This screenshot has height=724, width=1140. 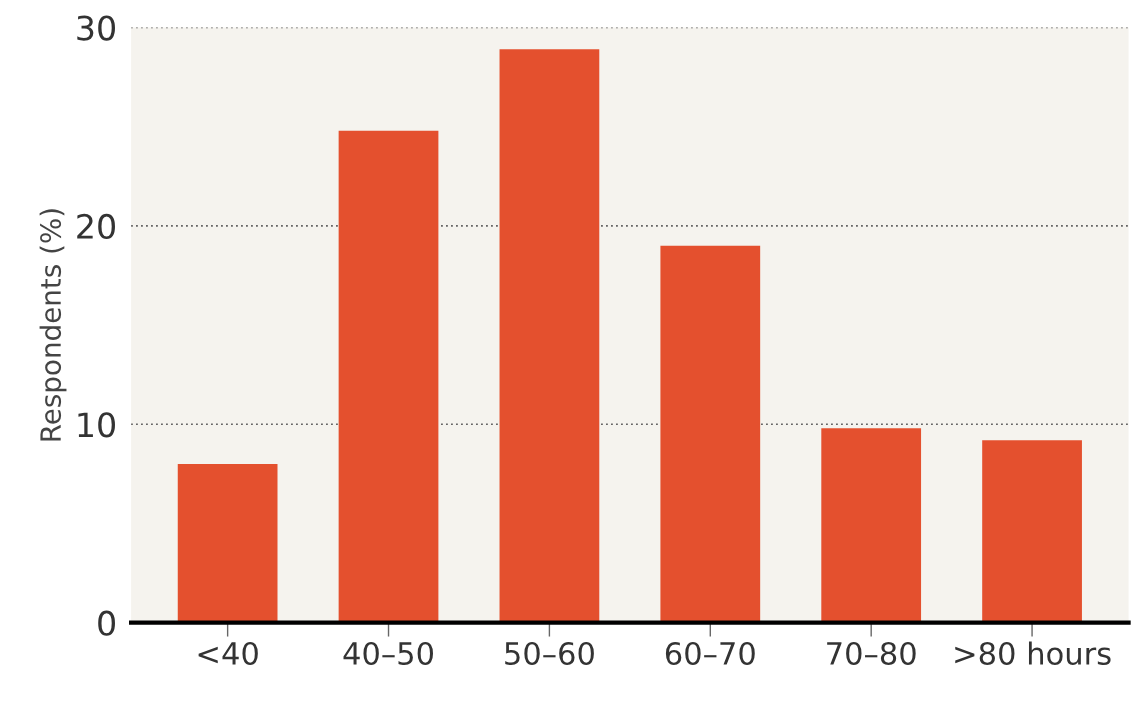 I want to click on x-tick-label: 60–70, so click(x=710, y=653).